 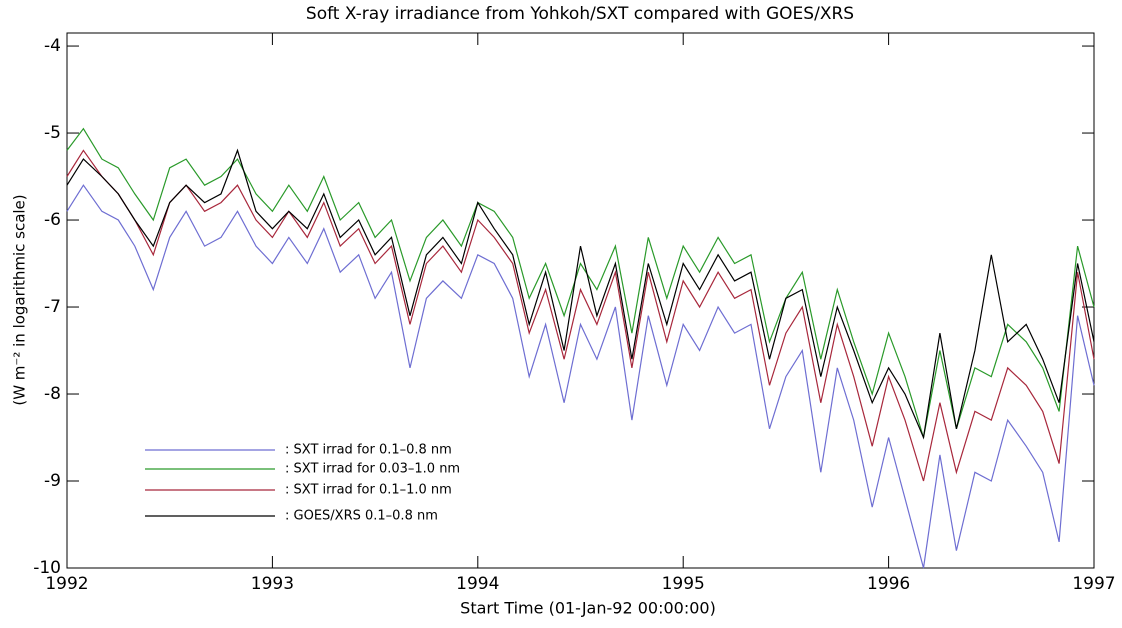 I want to click on y-tick-label: -4, so click(x=52, y=46).